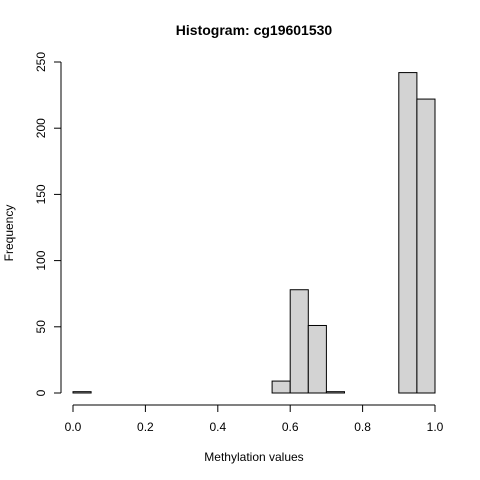 This screenshot has width=480, height=480. What do you see at coordinates (41, 62) in the screenshot?
I see `y-tick-label: 250` at bounding box center [41, 62].